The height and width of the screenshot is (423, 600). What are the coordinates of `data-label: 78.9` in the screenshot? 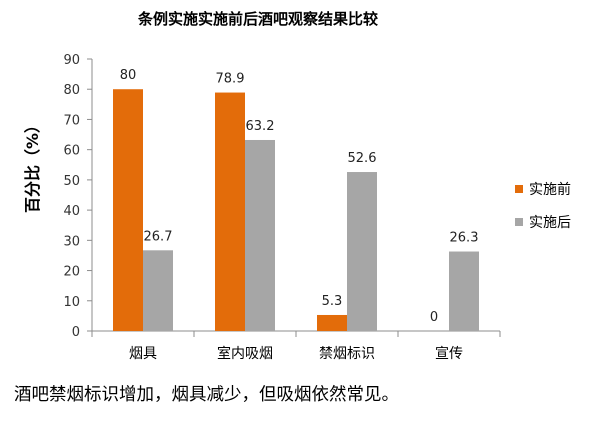 It's located at (230, 79).